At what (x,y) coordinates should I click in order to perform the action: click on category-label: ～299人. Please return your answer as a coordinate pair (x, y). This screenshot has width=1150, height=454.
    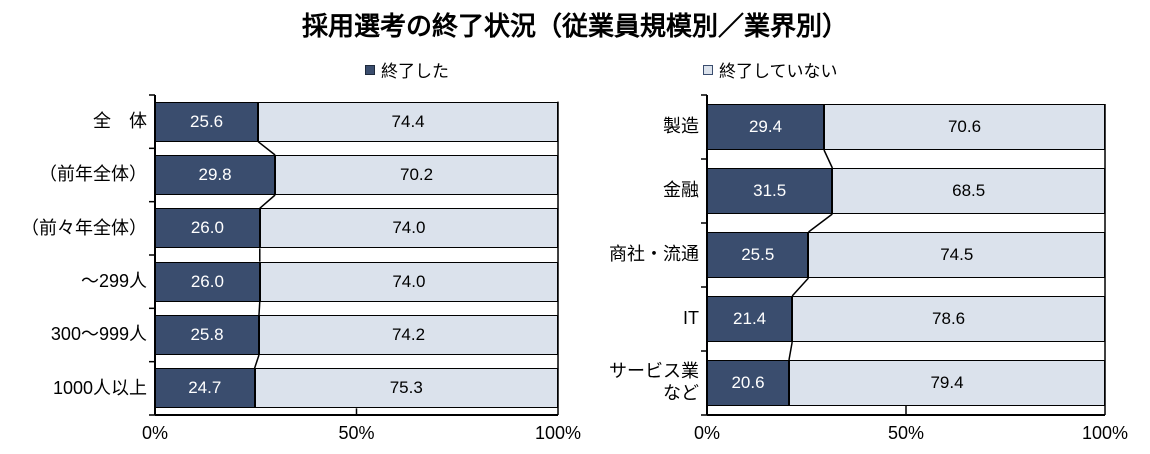
    Looking at the image, I should click on (113, 280).